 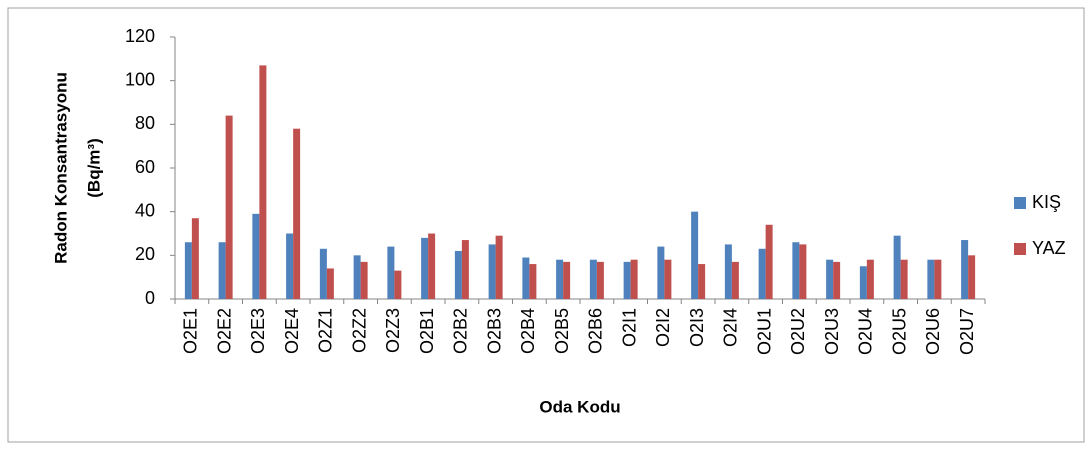 What do you see at coordinates (579, 406) in the screenshot?
I see `x-axis-title: Oda Kodu` at bounding box center [579, 406].